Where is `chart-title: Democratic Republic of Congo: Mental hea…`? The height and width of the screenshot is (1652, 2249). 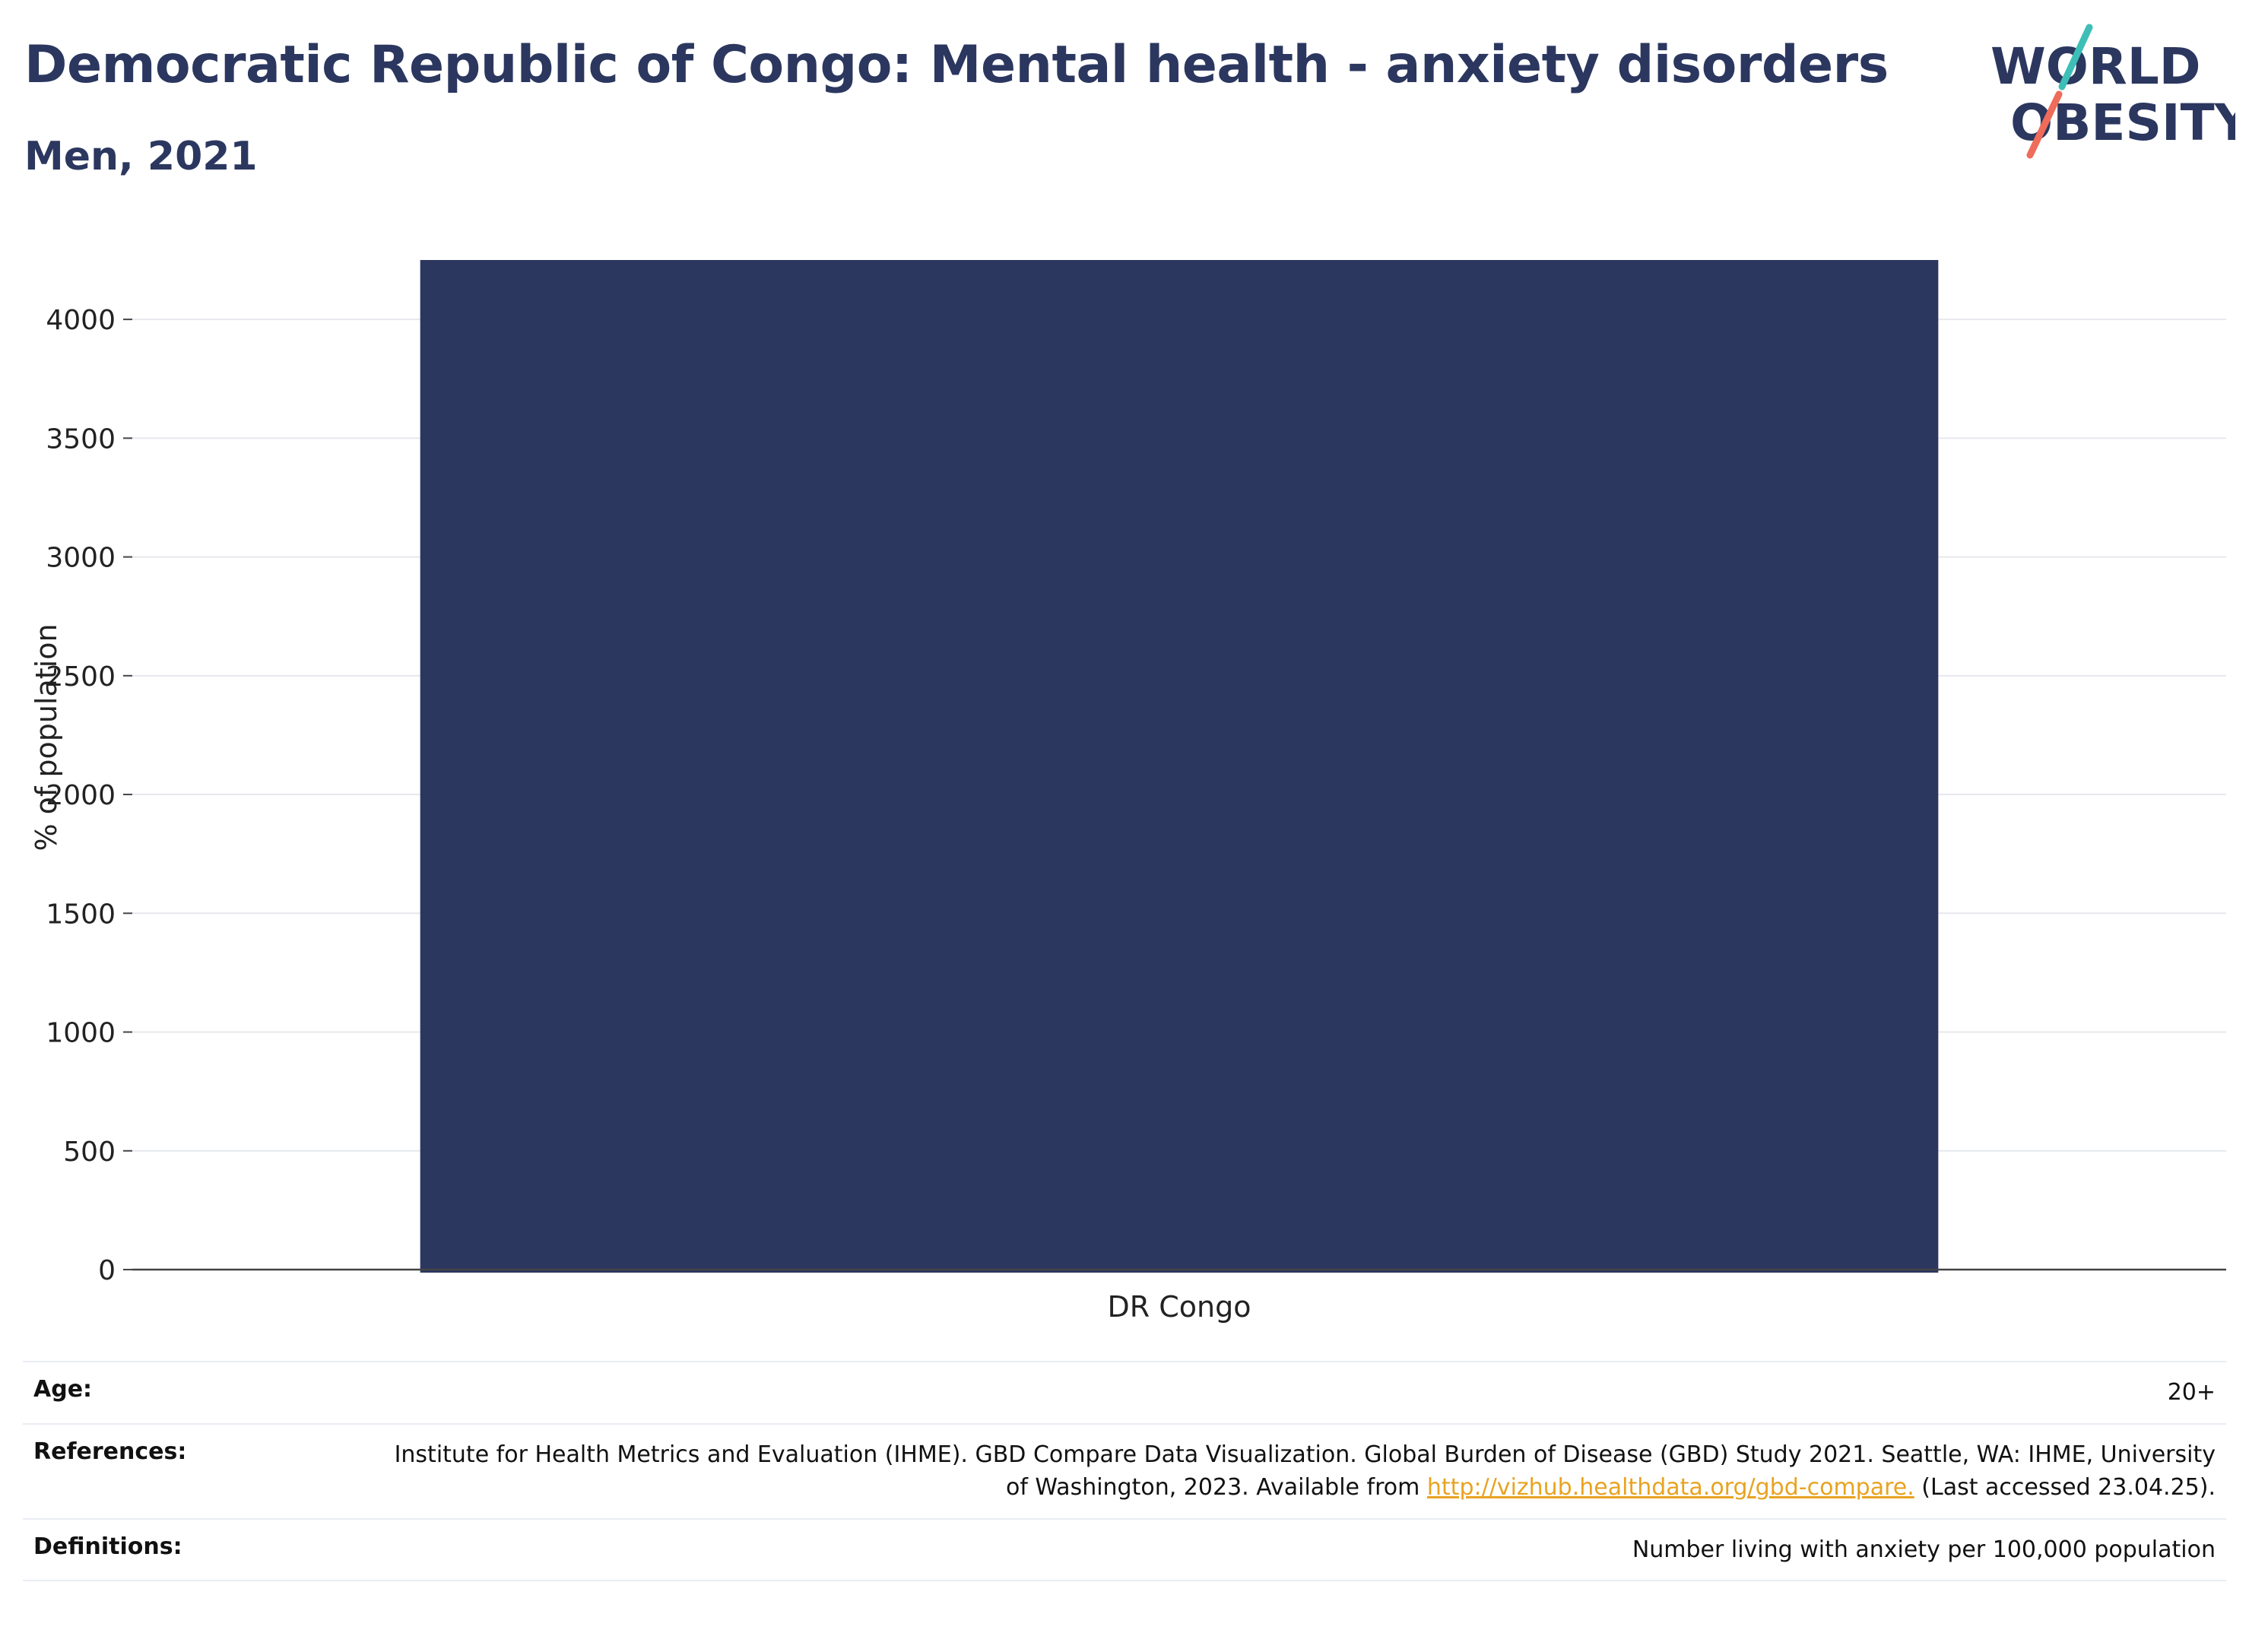
chart-title: Democratic Republic of Congo: Mental hea… is located at coordinates (956, 65).